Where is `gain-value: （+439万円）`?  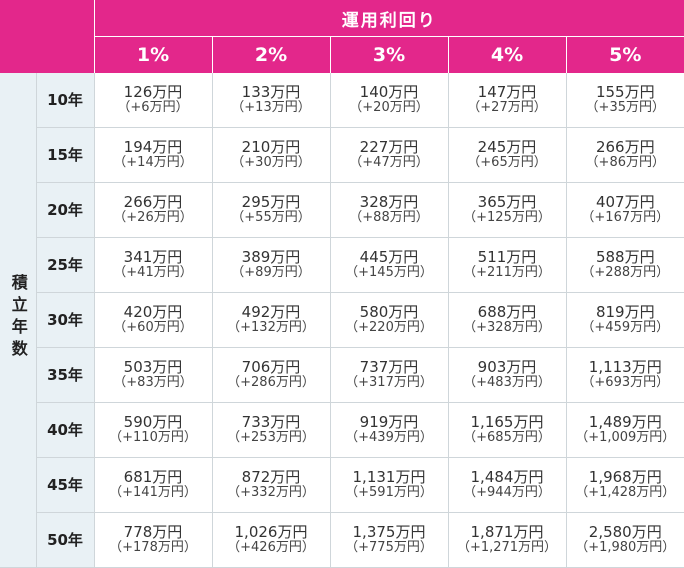
gain-value: （+439万円） is located at coordinates (389, 438).